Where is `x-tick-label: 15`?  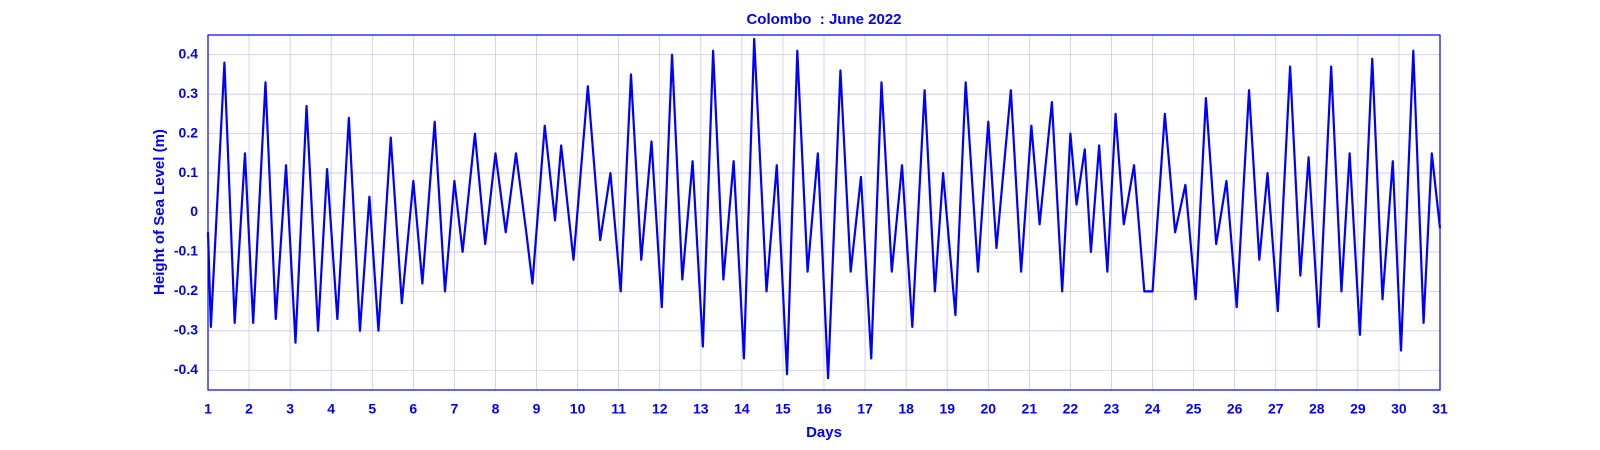
x-tick-label: 15 is located at coordinates (783, 409).